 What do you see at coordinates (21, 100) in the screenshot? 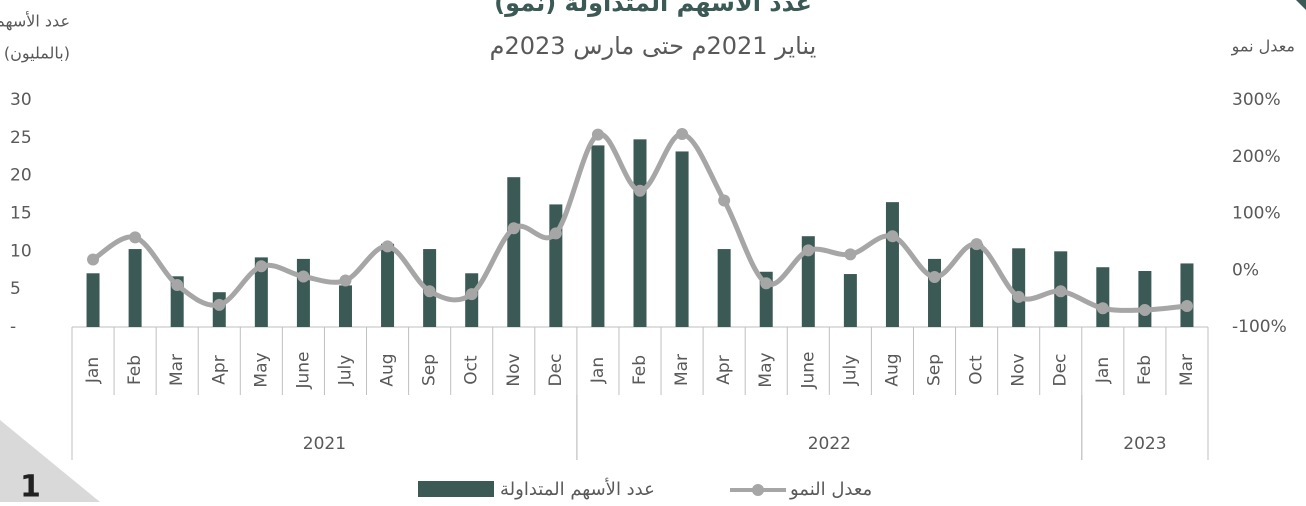
I see `y-tick-label: 30` at bounding box center [21, 100].